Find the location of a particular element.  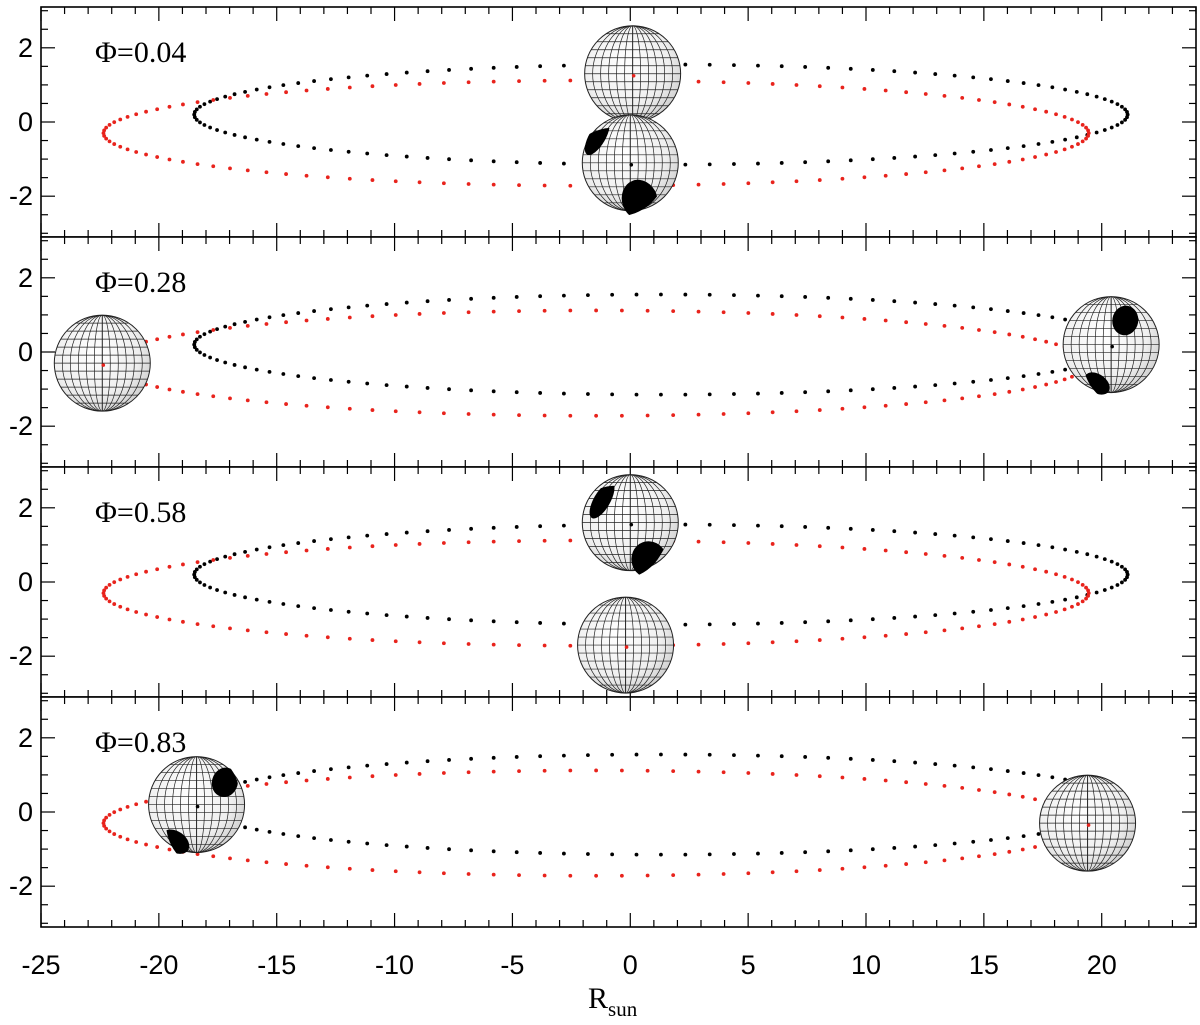

star-spot is located at coordinates (224, 782).